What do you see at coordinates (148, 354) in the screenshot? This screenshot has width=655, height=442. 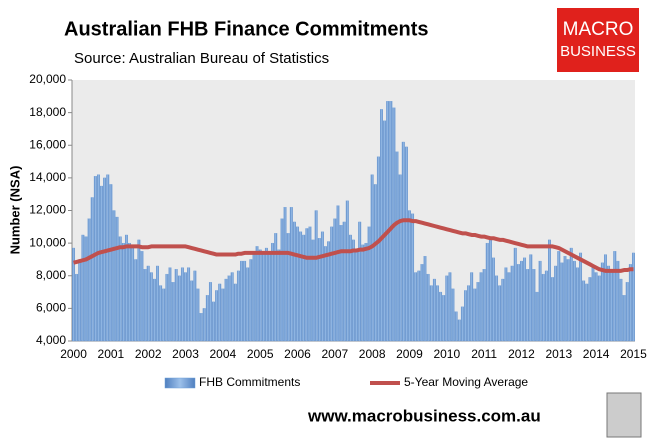 I see `x-tick-label: 2002` at bounding box center [148, 354].